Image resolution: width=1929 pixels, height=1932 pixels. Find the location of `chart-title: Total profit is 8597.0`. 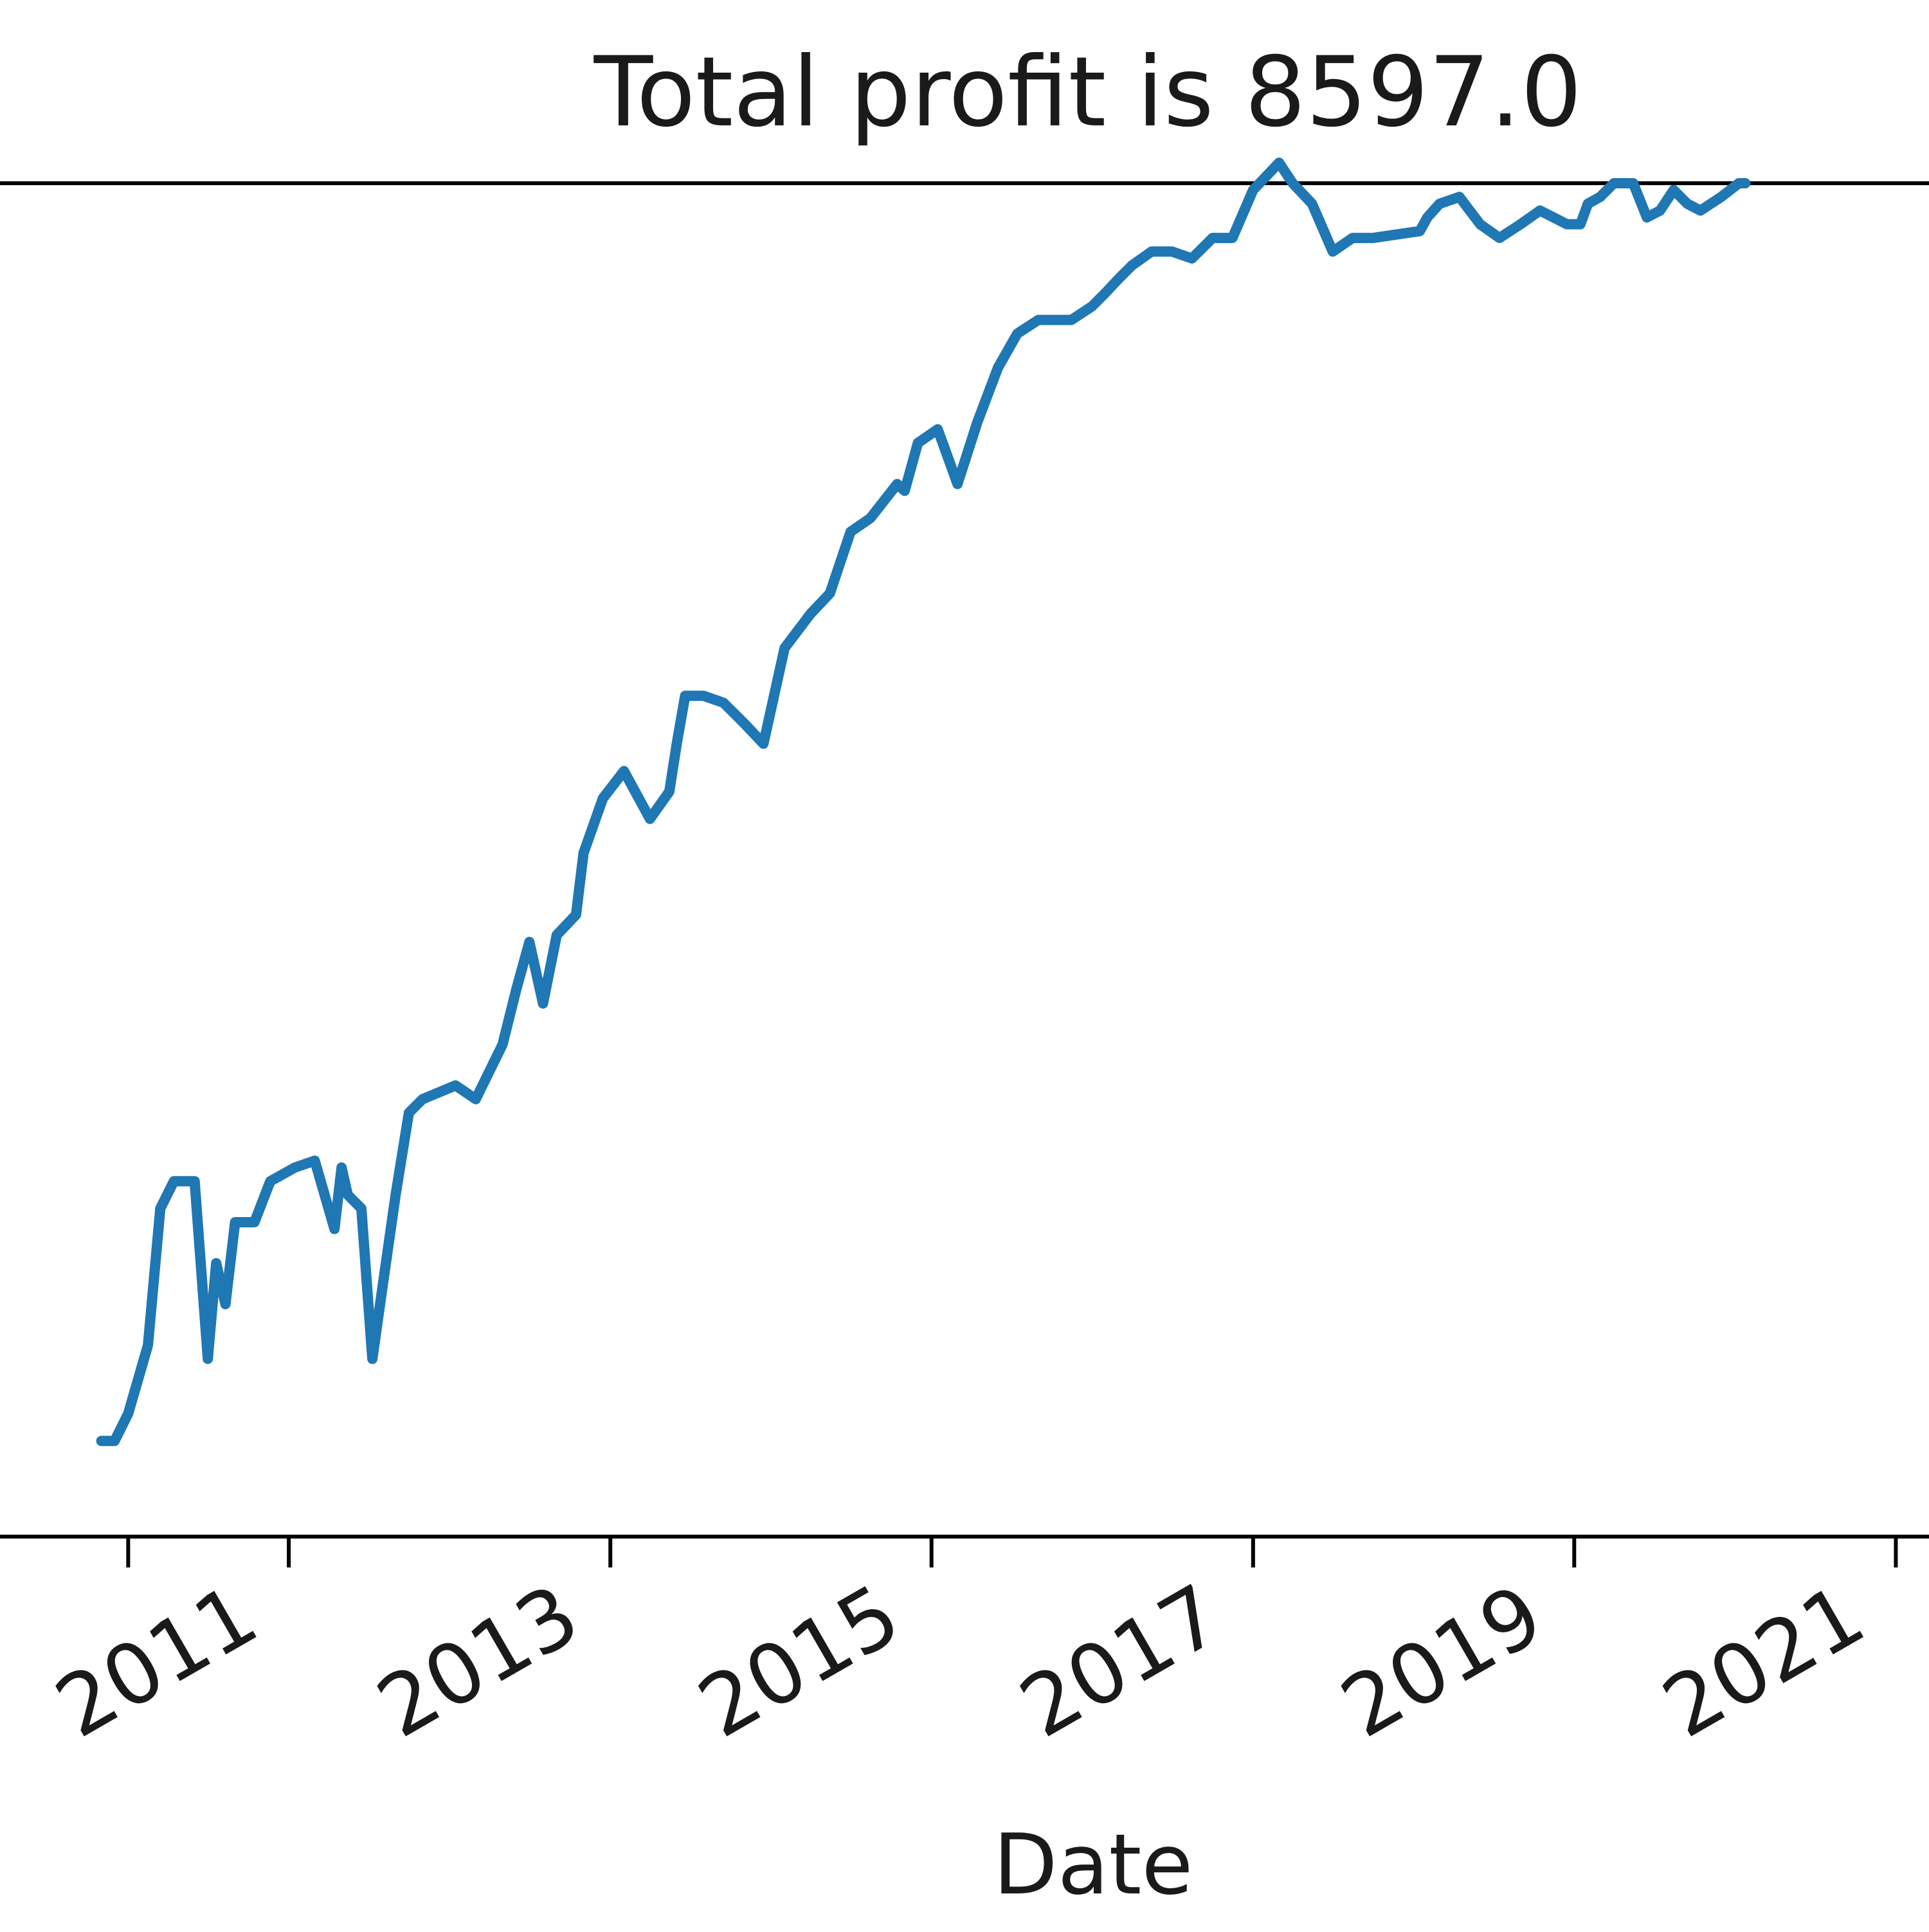

chart-title: Total profit is 8597.0 is located at coordinates (1087, 93).